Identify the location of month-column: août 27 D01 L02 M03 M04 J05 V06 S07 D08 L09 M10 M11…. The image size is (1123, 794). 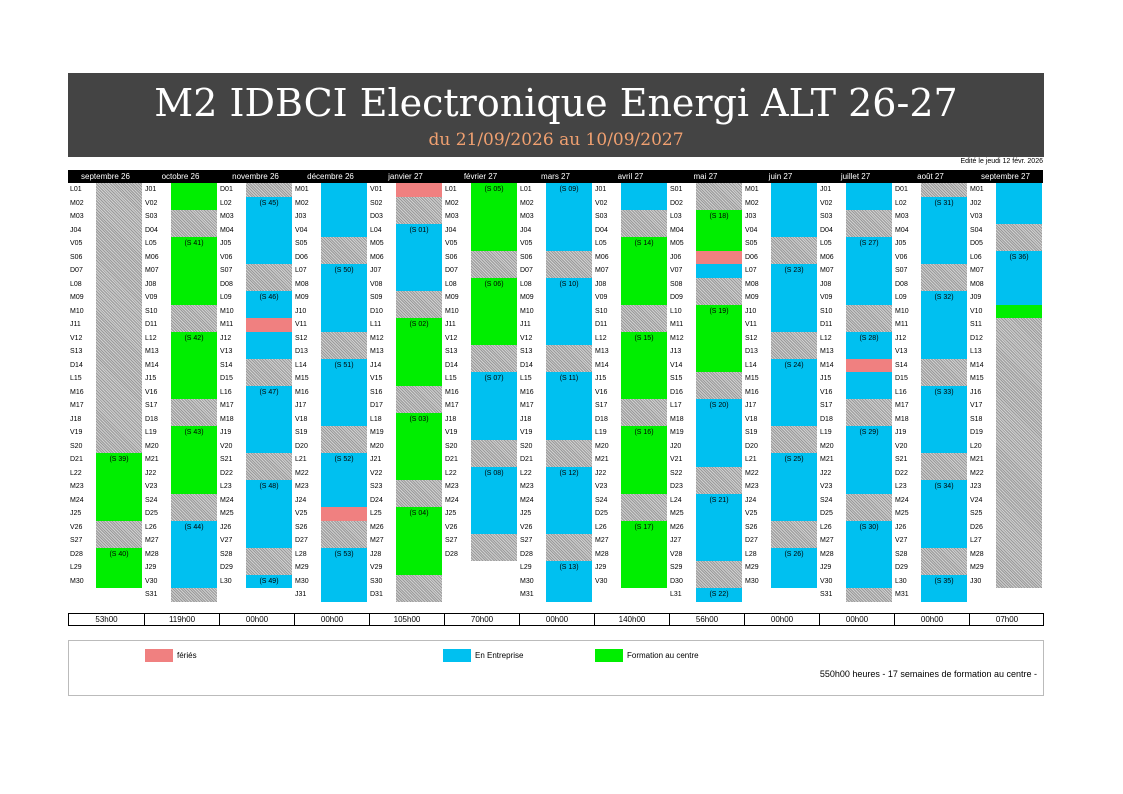
(930, 386).